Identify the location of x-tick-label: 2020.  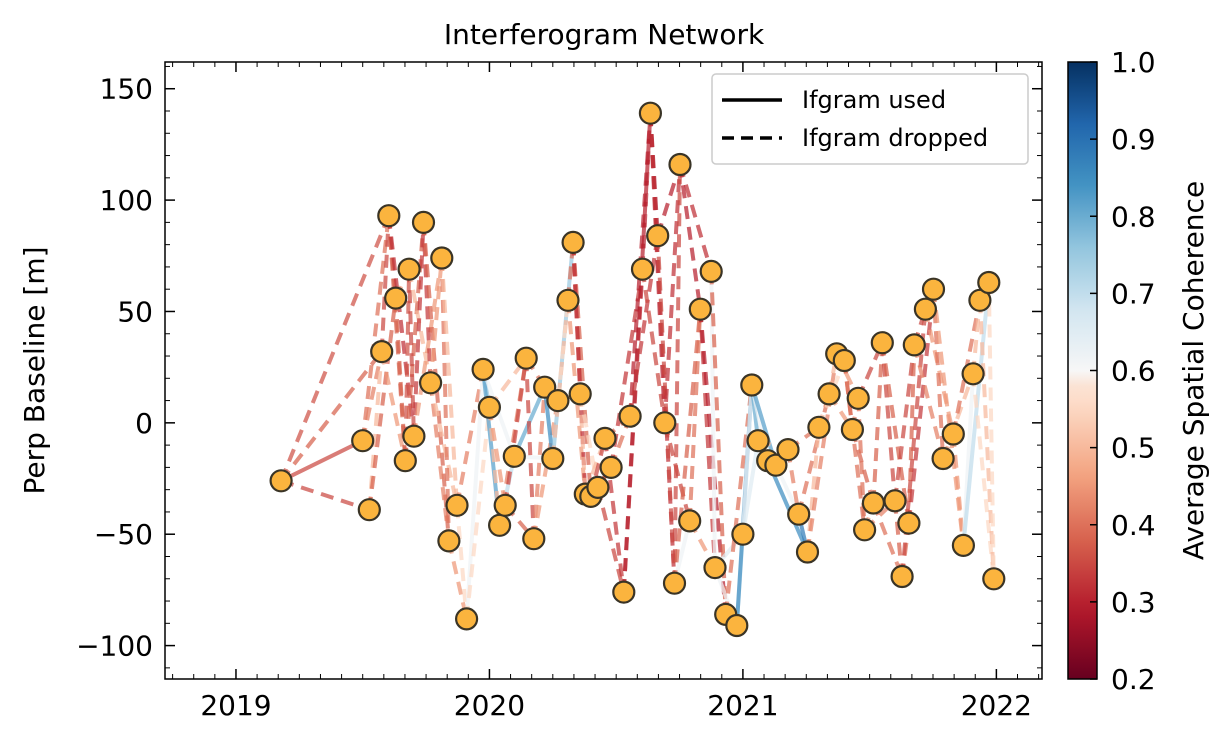
(489, 705).